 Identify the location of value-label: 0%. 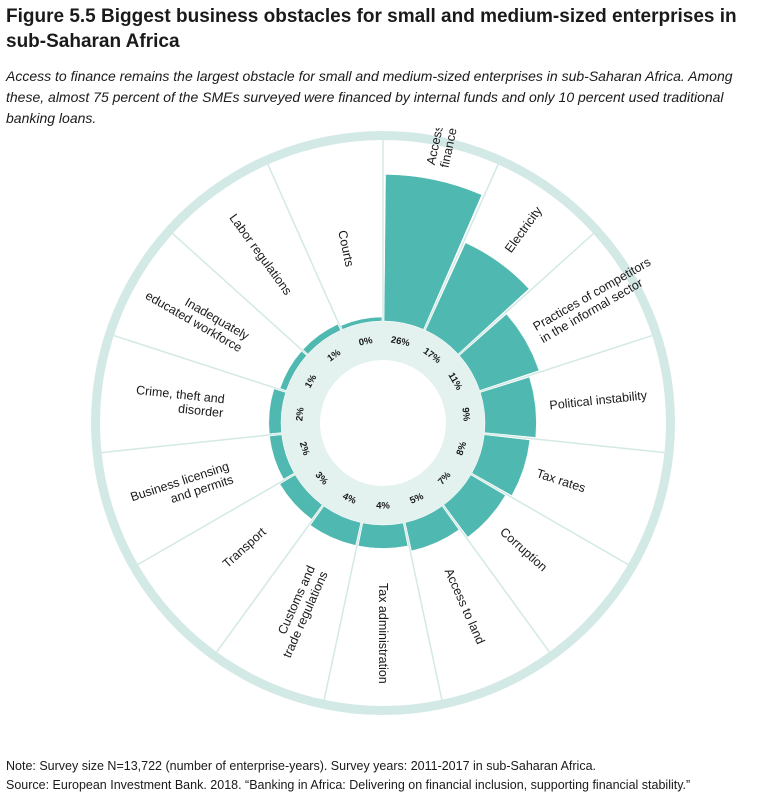
(366, 342).